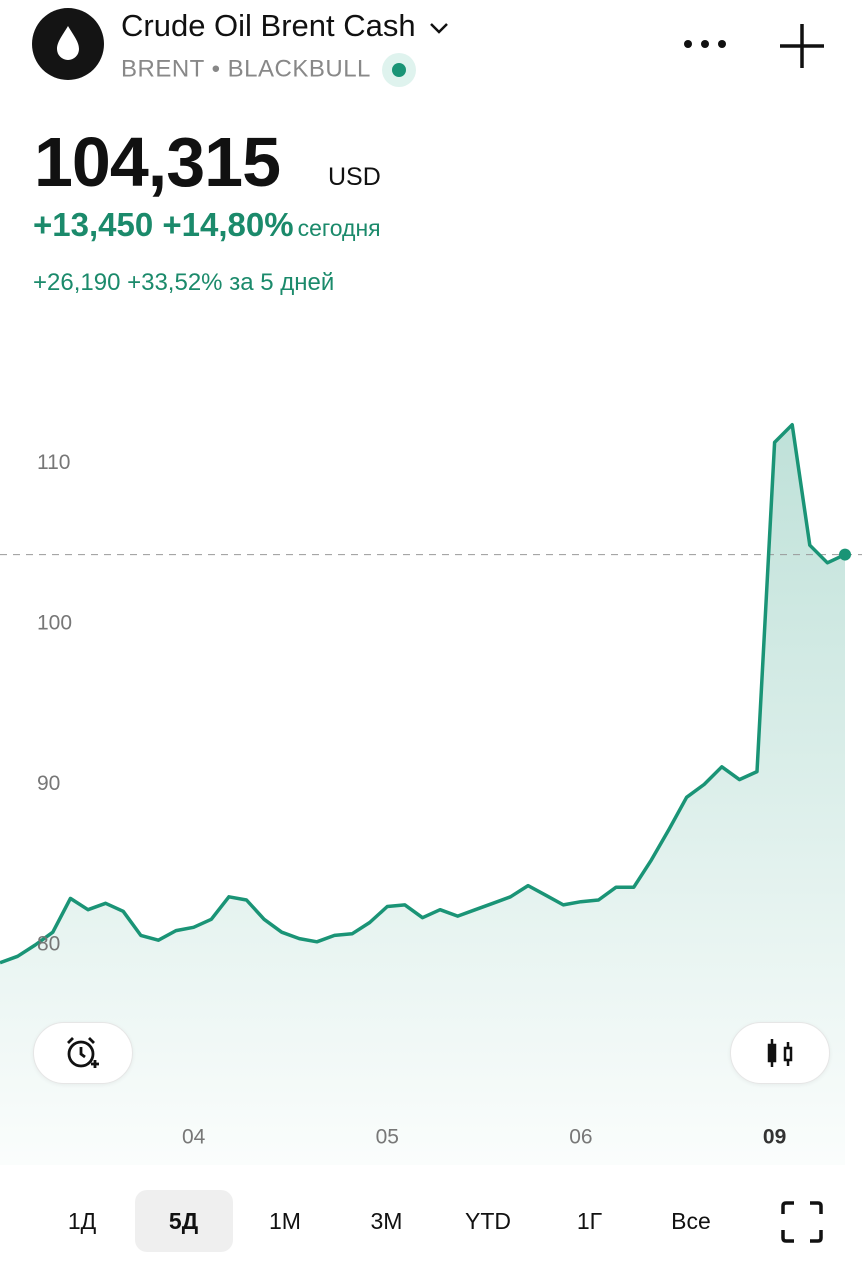 The width and height of the screenshot is (862, 1280). Describe the element at coordinates (802, 1222) in the screenshot. I see `fullscreen-button` at that location.